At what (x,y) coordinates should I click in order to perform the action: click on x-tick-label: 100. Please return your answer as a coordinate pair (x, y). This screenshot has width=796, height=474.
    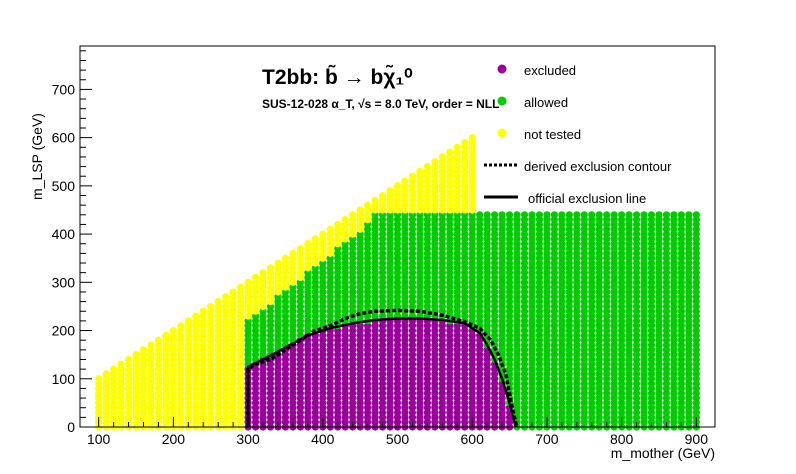
    Looking at the image, I should click on (99, 439).